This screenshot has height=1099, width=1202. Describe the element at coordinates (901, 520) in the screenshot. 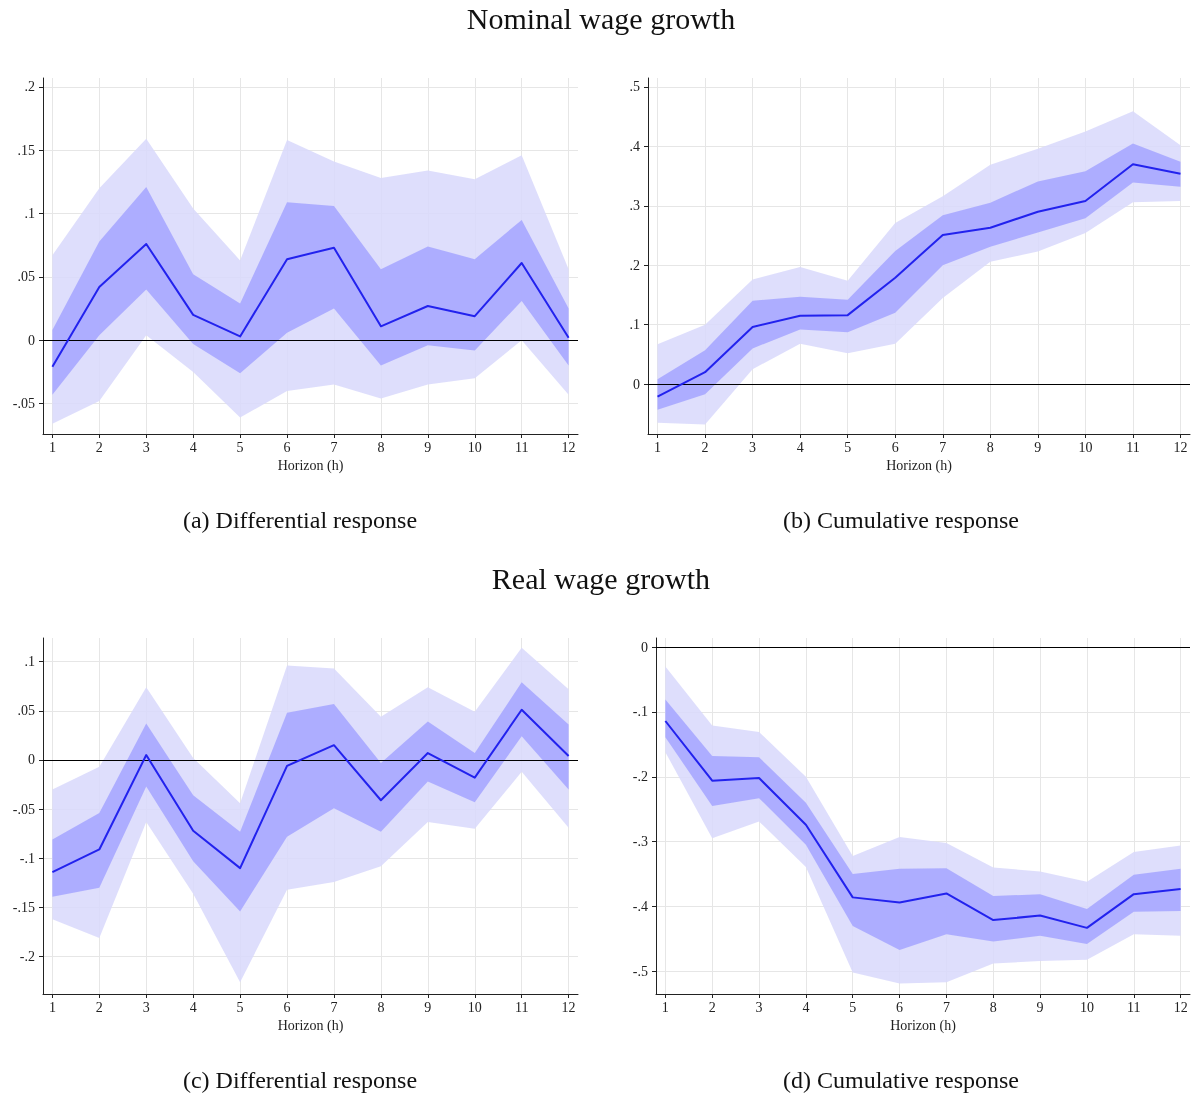

I see `text: (b) Cumulative response` at that location.